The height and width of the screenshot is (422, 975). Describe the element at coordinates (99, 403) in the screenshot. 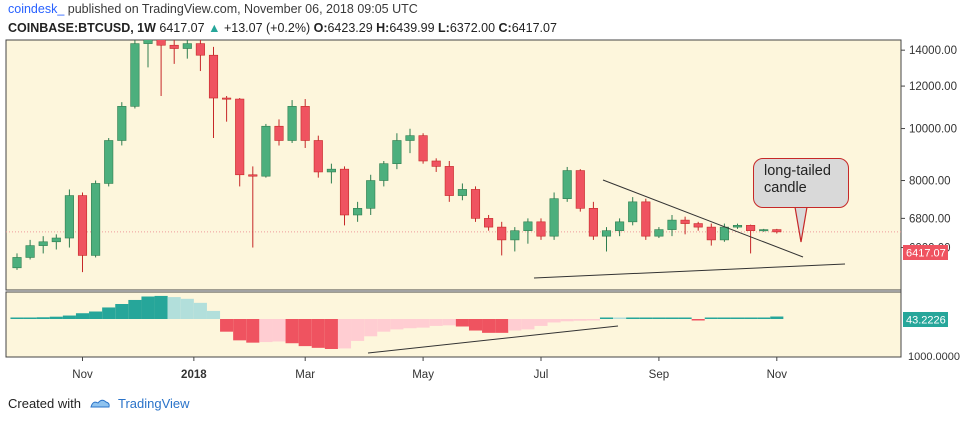

I see `tradingview-logo-icon` at that location.